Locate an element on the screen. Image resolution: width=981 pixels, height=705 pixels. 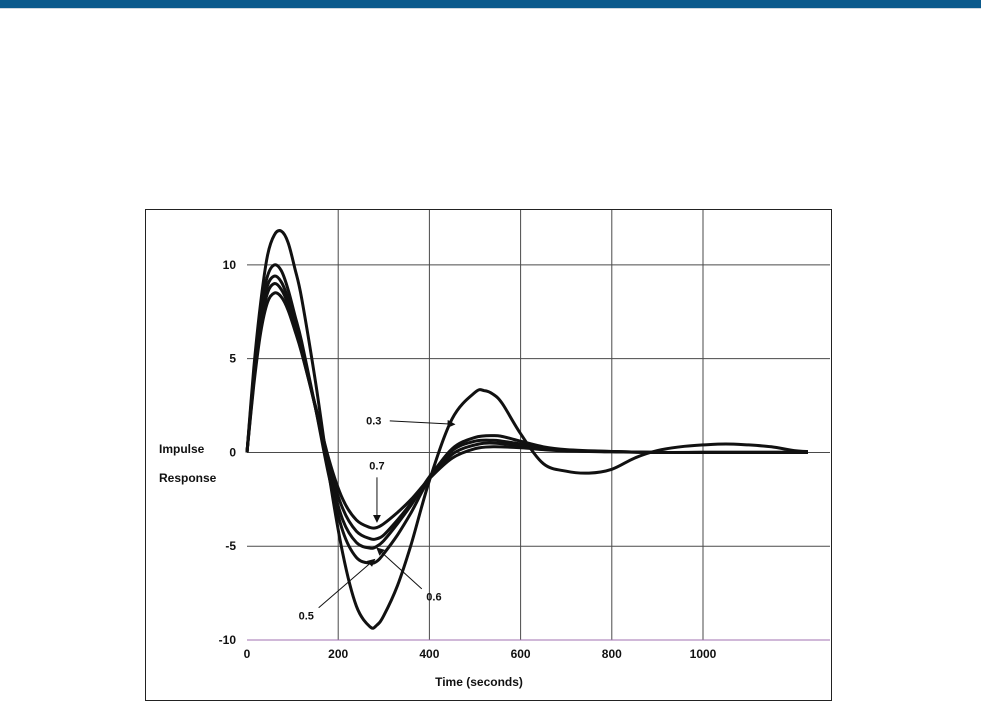
x-tick-label: 600 is located at coordinates (521, 654).